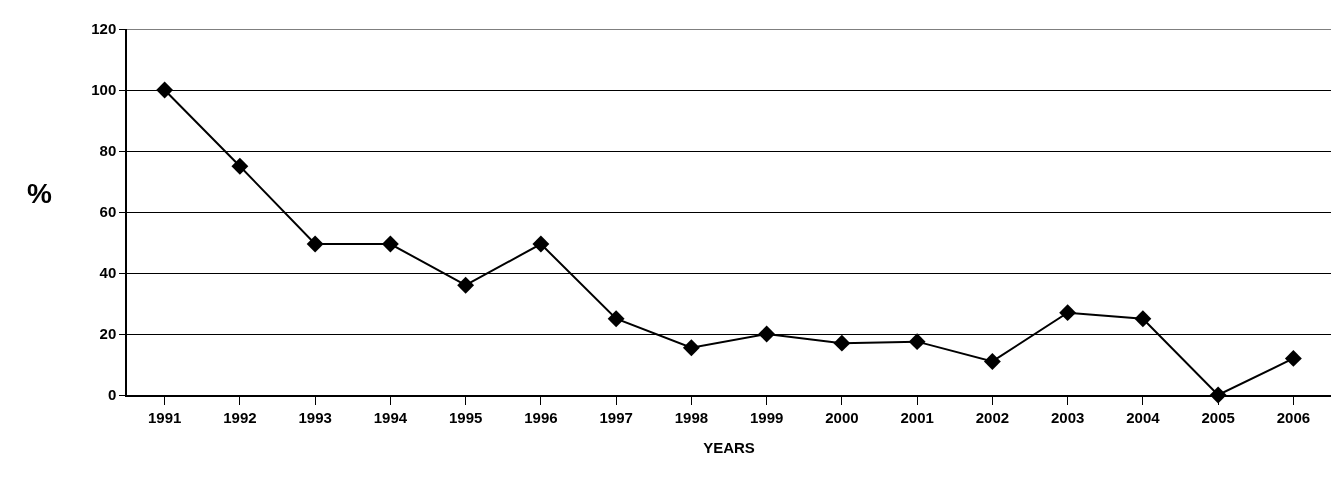 Image resolution: width=1341 pixels, height=495 pixels. What do you see at coordinates (1067, 417) in the screenshot?
I see `x-tick-label: 2003` at bounding box center [1067, 417].